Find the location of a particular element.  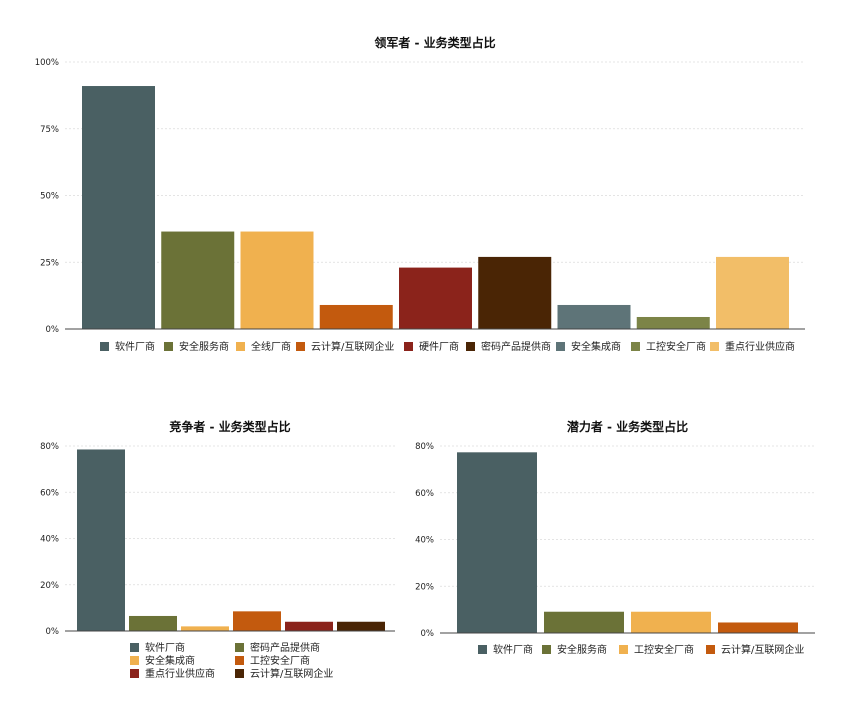

potentials-legend-label: 工控安全厂商 is located at coordinates (664, 649).